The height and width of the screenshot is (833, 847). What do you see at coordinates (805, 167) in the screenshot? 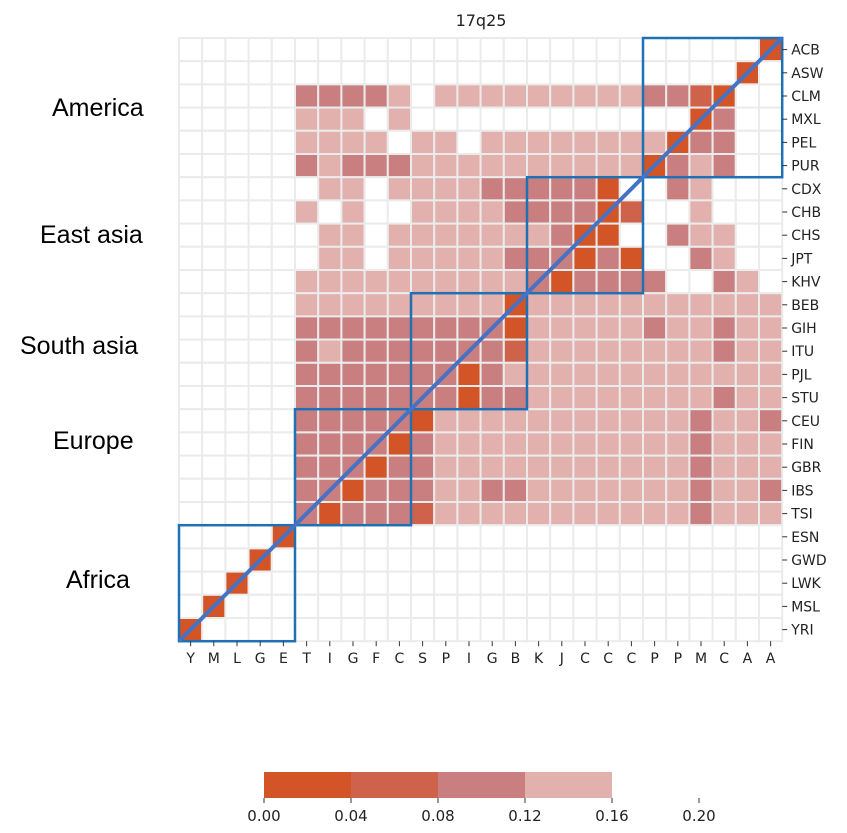
I see `row-label: PUR` at bounding box center [805, 167].